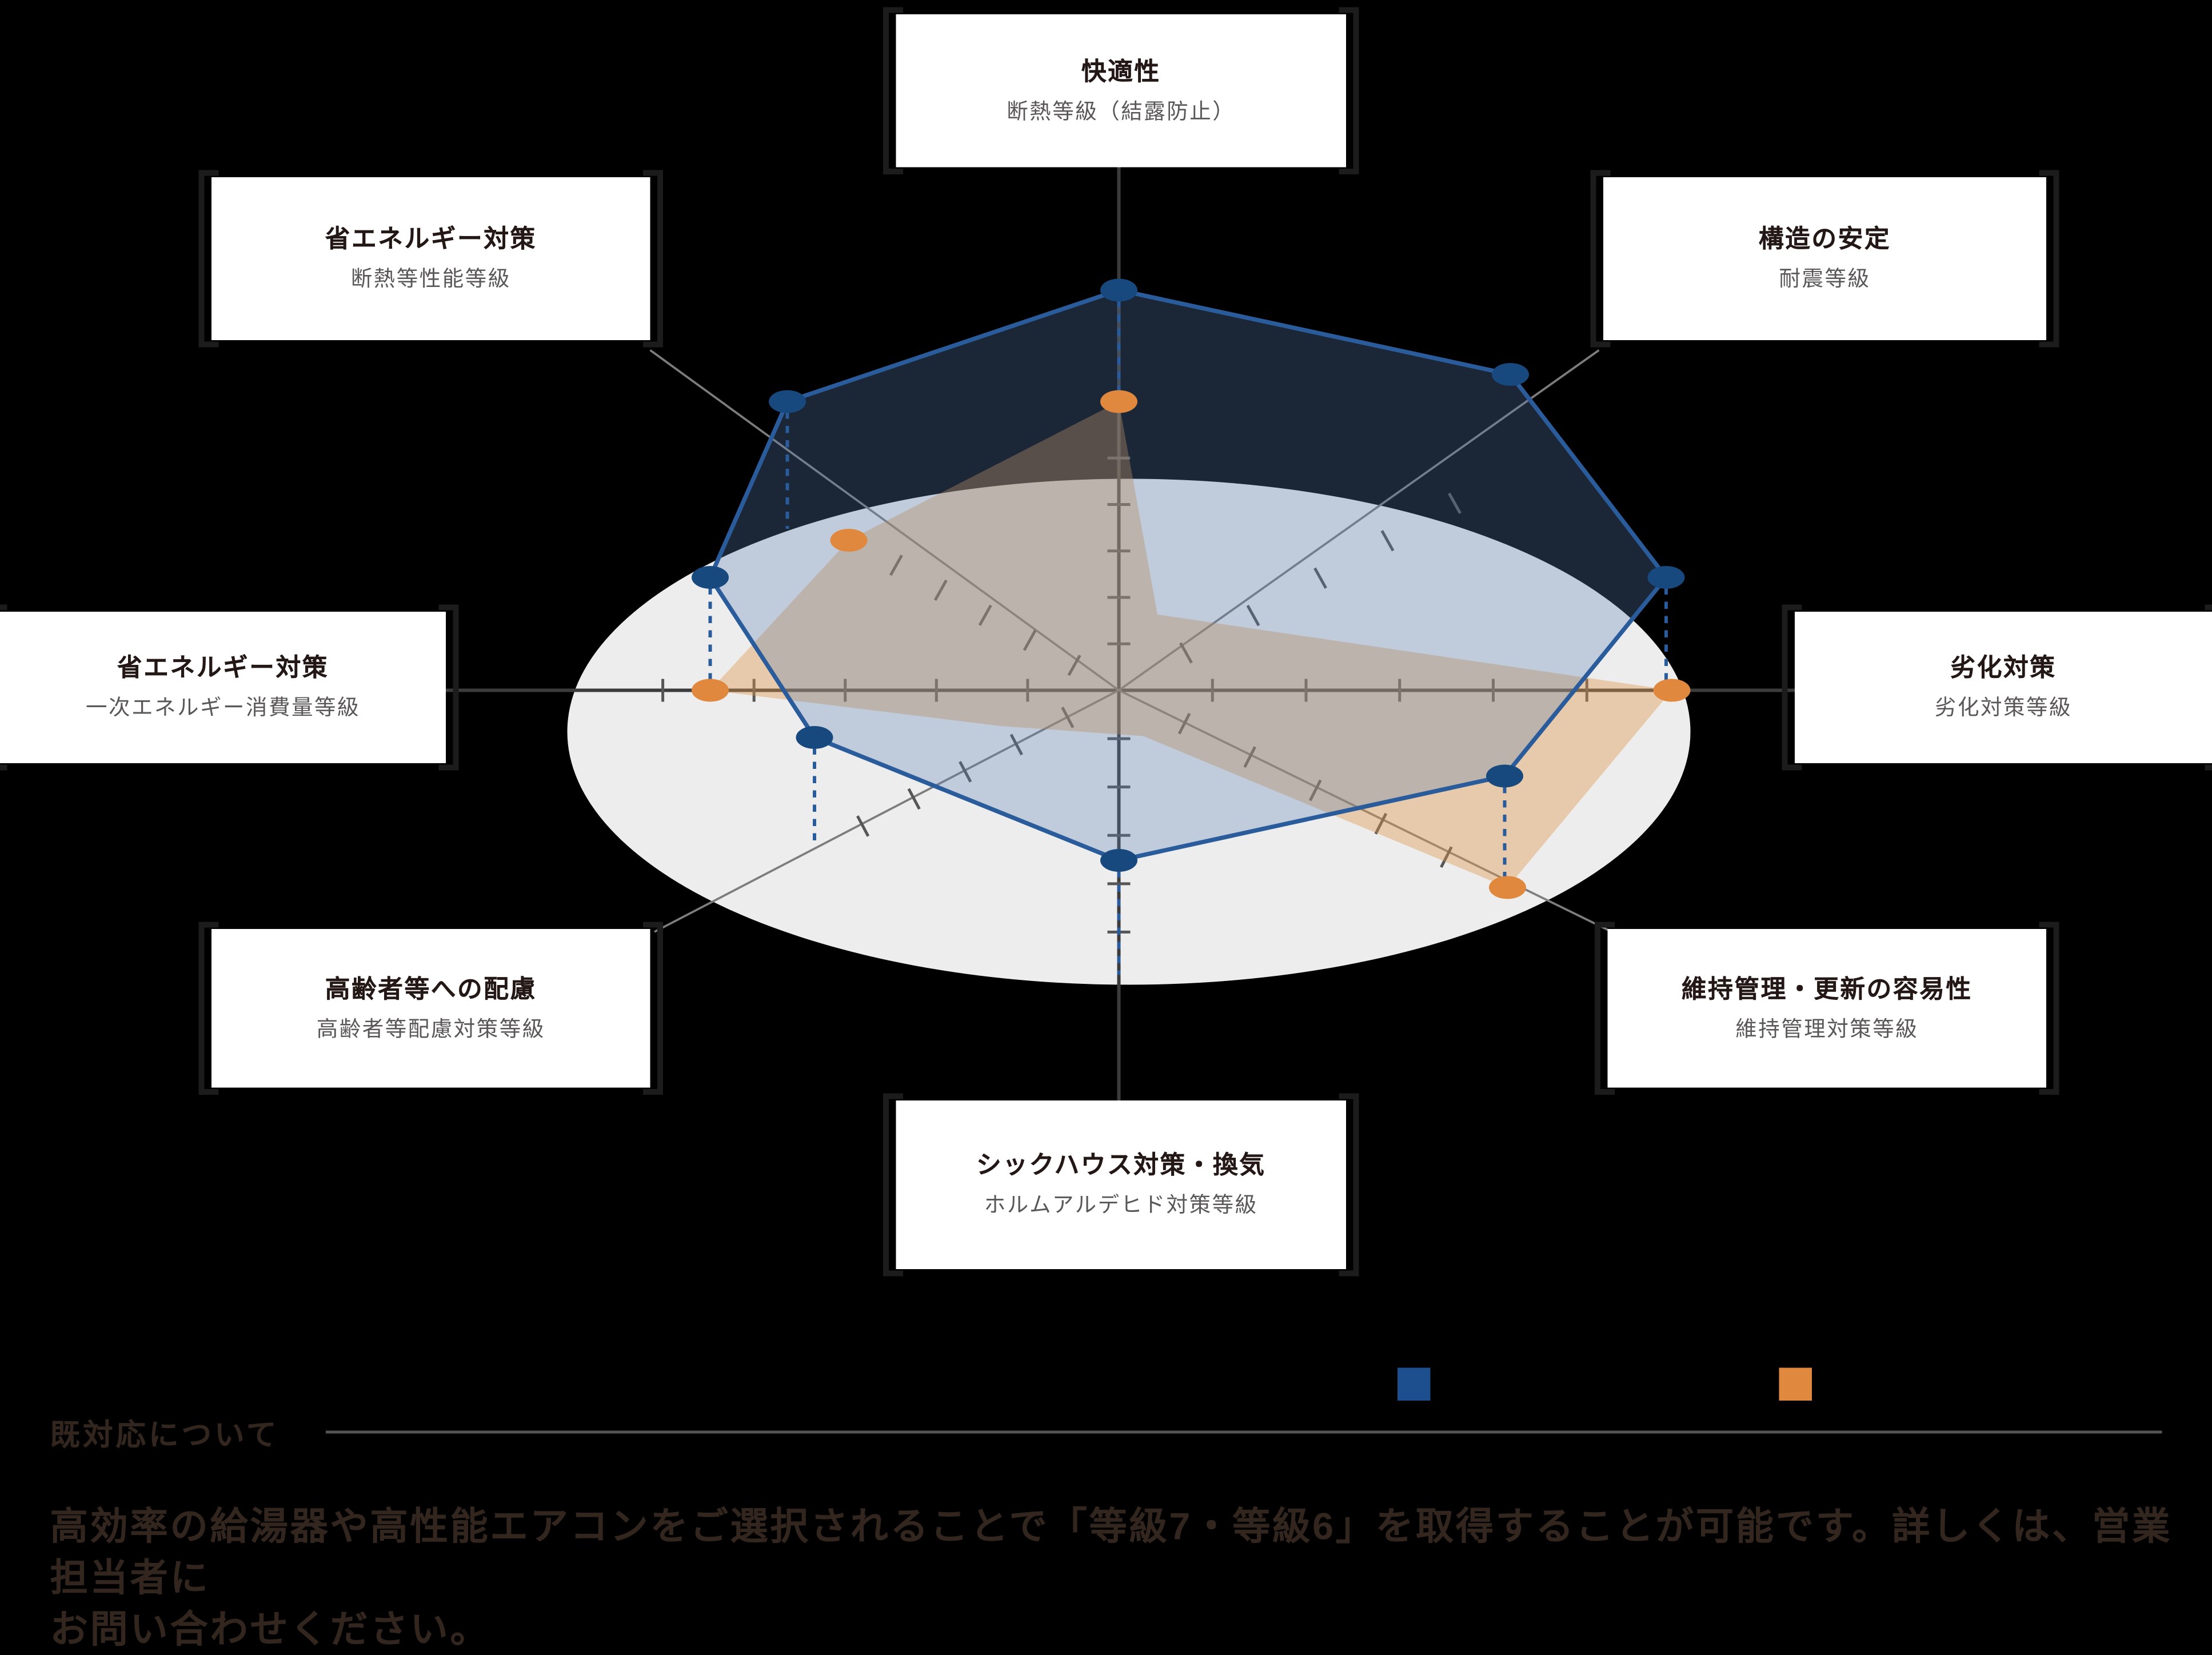 This screenshot has height=1655, width=2212. What do you see at coordinates (430, 1008) in the screenshot?
I see `axis-label-box-bottom-left: 高齢者等への配慮 高齢者等配慮対策等級` at bounding box center [430, 1008].